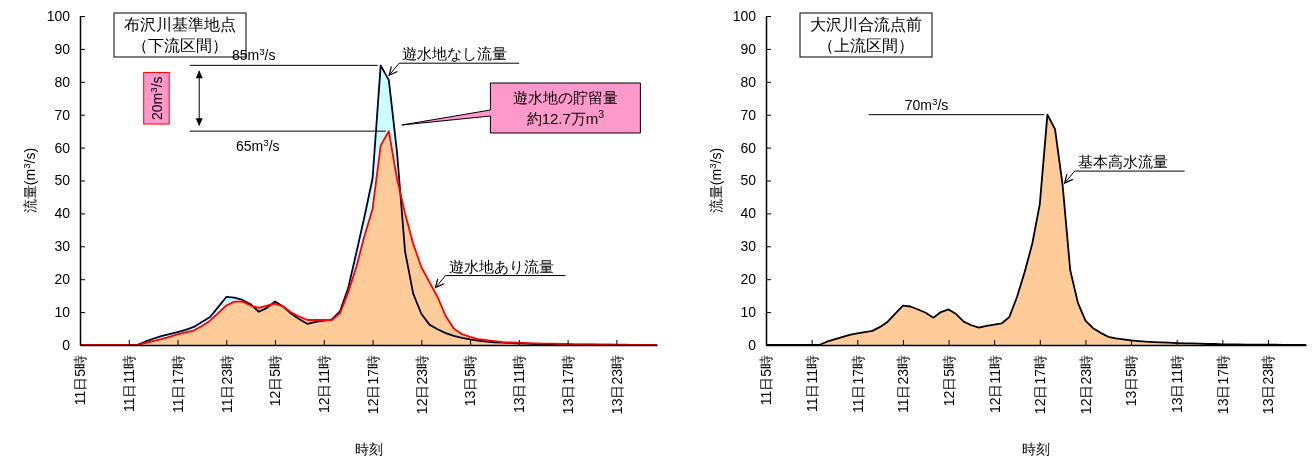 Image resolution: width=1312 pixels, height=461 pixels. What do you see at coordinates (866, 45) in the screenshot?
I see `text: （上流区間）` at bounding box center [866, 45].